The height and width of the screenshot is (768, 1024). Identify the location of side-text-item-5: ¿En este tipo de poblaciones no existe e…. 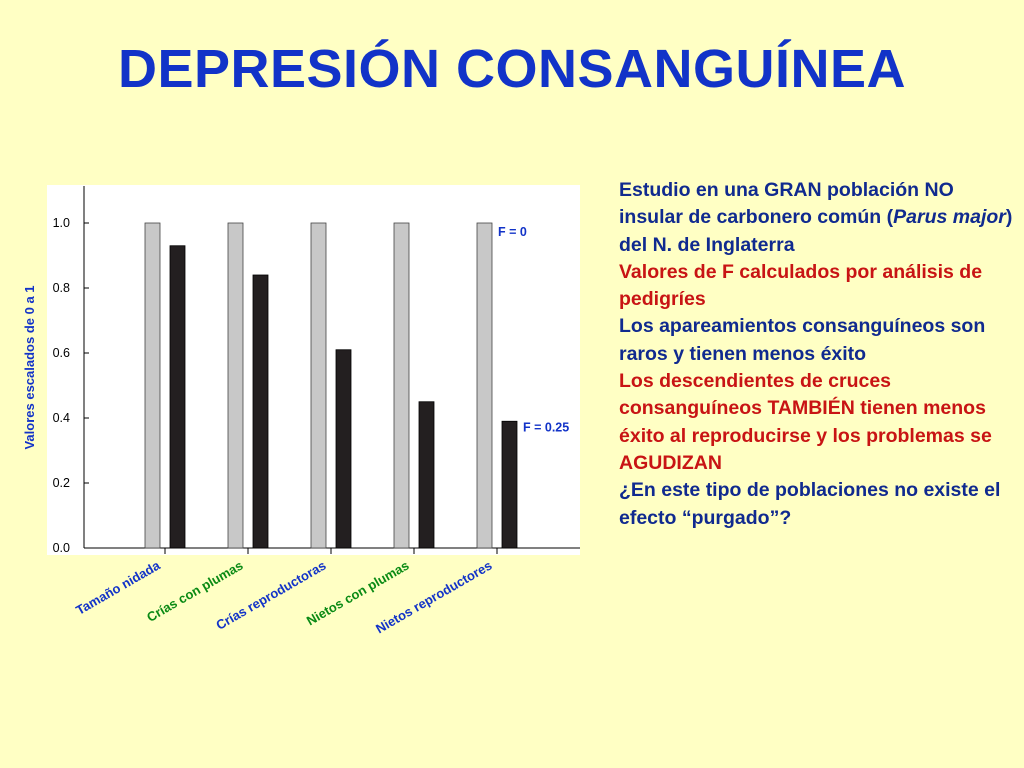
(810, 504).